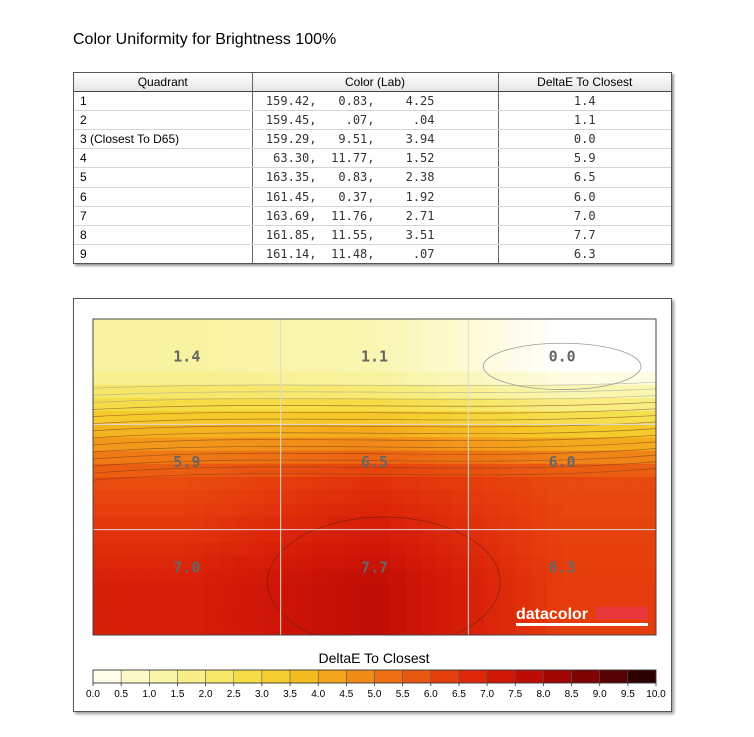  What do you see at coordinates (374, 357) in the screenshot?
I see `cell-value-label: 1.1` at bounding box center [374, 357].